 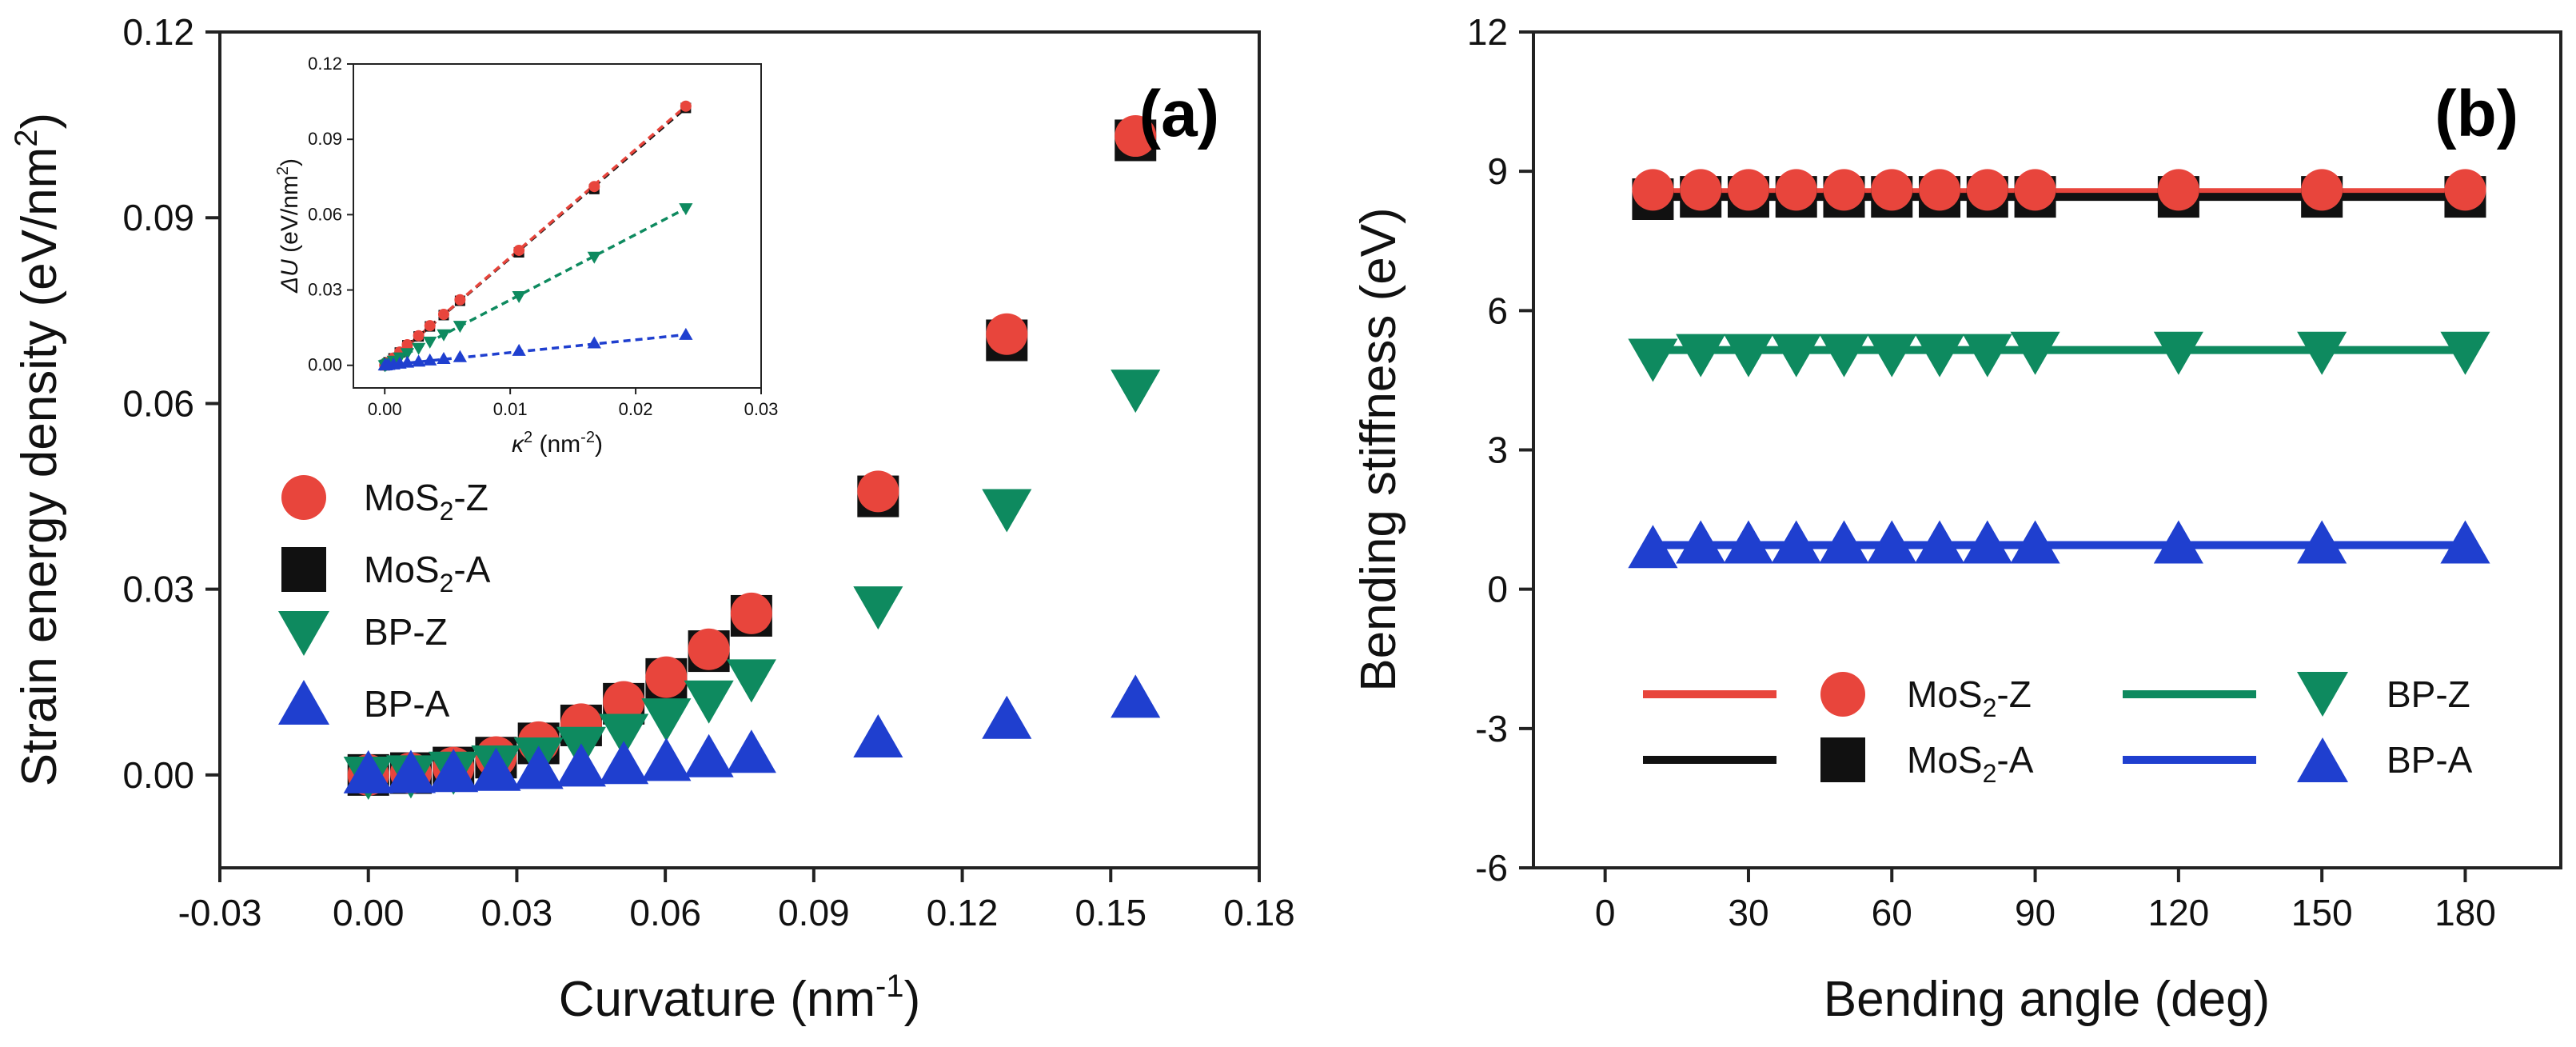 I want to click on panel-b-lines, so click(x=2059, y=369).